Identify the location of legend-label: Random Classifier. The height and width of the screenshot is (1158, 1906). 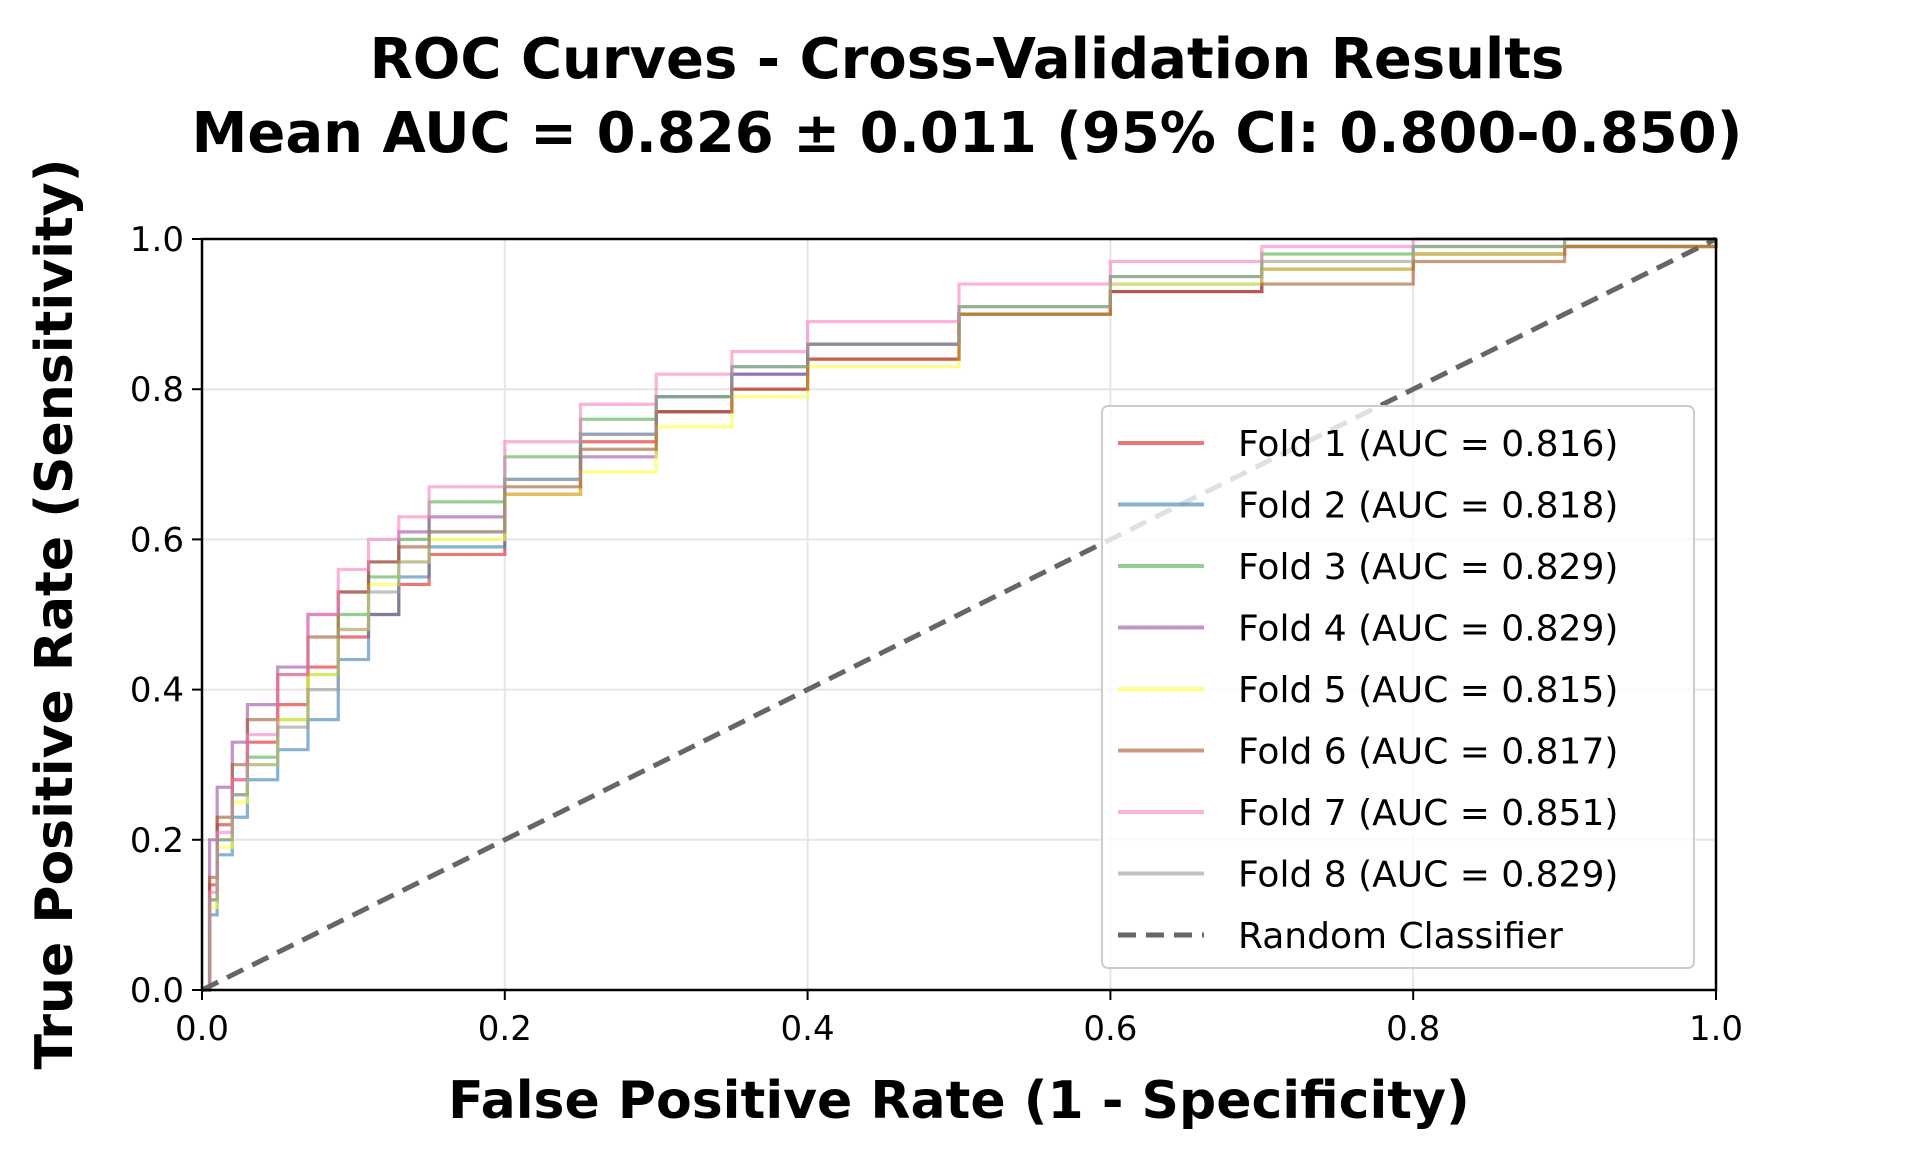
(1400, 936).